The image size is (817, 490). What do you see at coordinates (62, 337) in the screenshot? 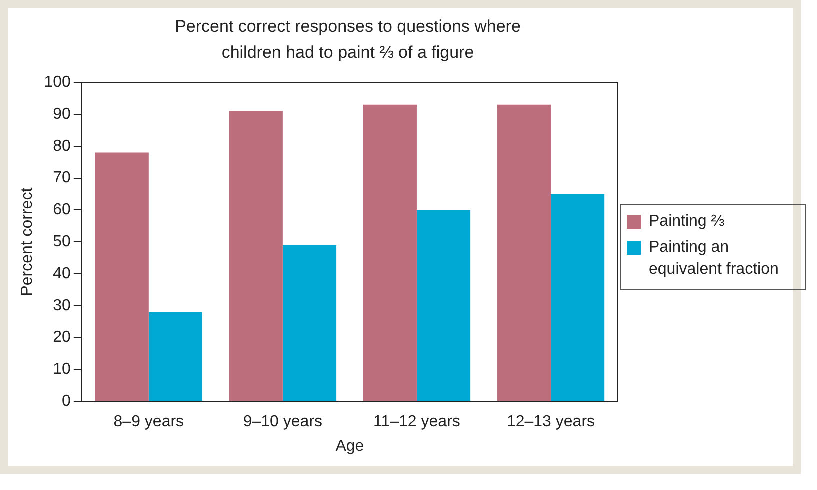
I see `y-tick-label: 20` at bounding box center [62, 337].